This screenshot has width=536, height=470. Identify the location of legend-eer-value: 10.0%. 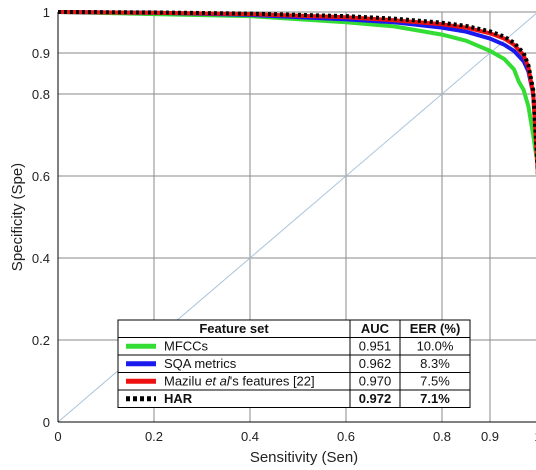
(435, 346).